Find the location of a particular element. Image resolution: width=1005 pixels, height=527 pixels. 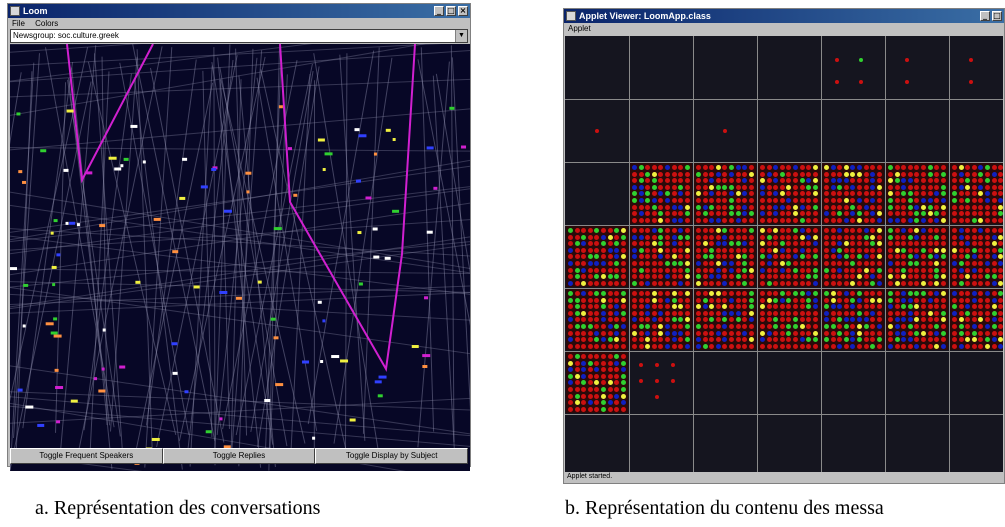

newsgroup-select: Newsgroup: soc.culture.greek ▼ is located at coordinates (239, 36).